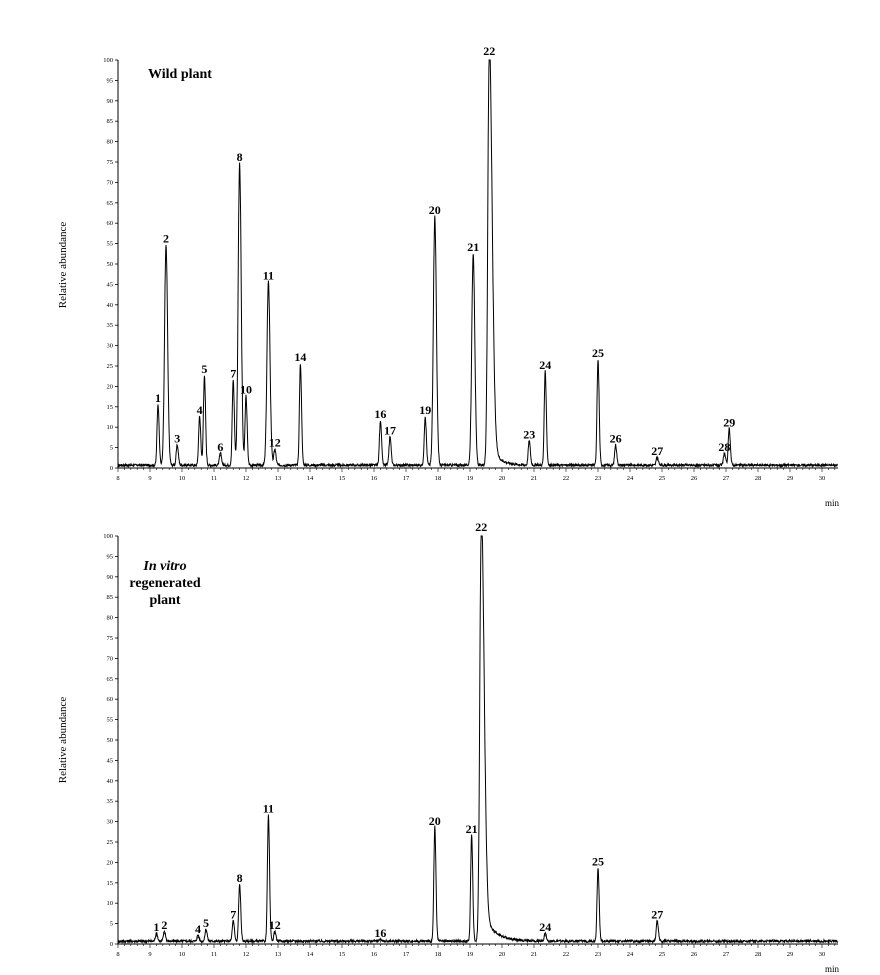 This screenshot has width=880, height=975. Describe the element at coordinates (832, 503) in the screenshot. I see `x-axis-label: min` at that location.